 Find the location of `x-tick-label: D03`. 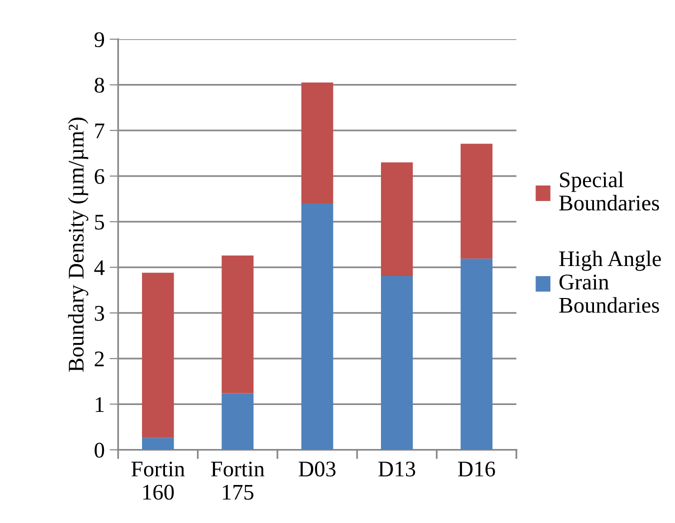

x-tick-label: D03 is located at coordinates (317, 469).